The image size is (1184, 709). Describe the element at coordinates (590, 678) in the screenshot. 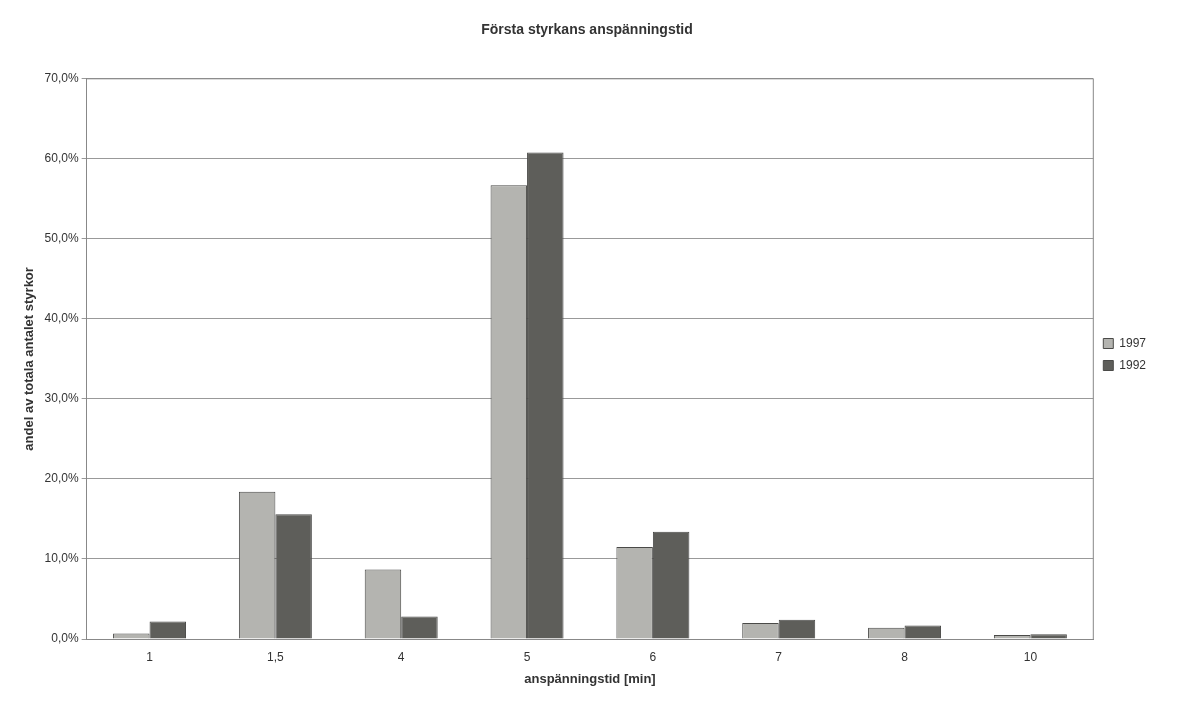

I see `x-axis-title: anspänningstid [min]` at that location.